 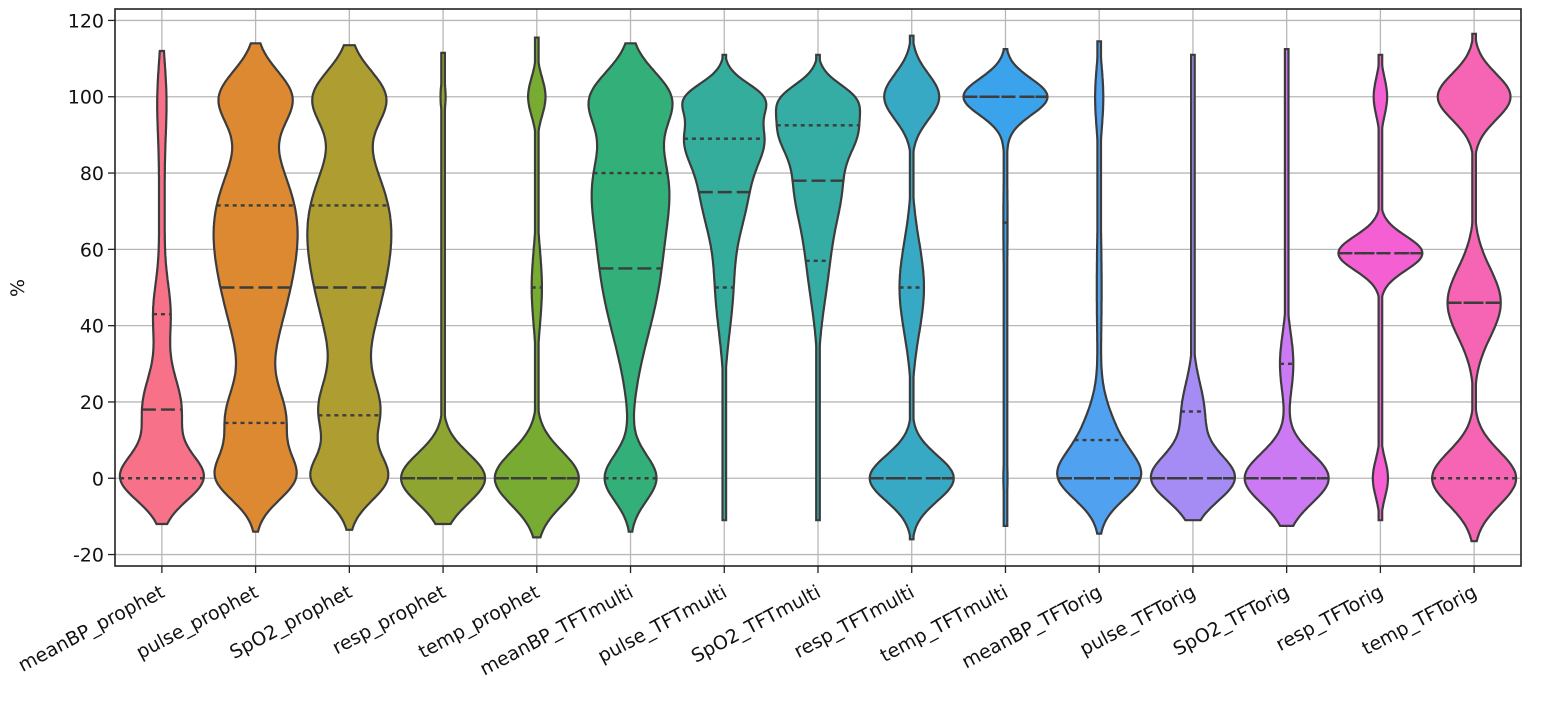 What do you see at coordinates (86, 21) in the screenshot?
I see `y-tick-label: 120` at bounding box center [86, 21].